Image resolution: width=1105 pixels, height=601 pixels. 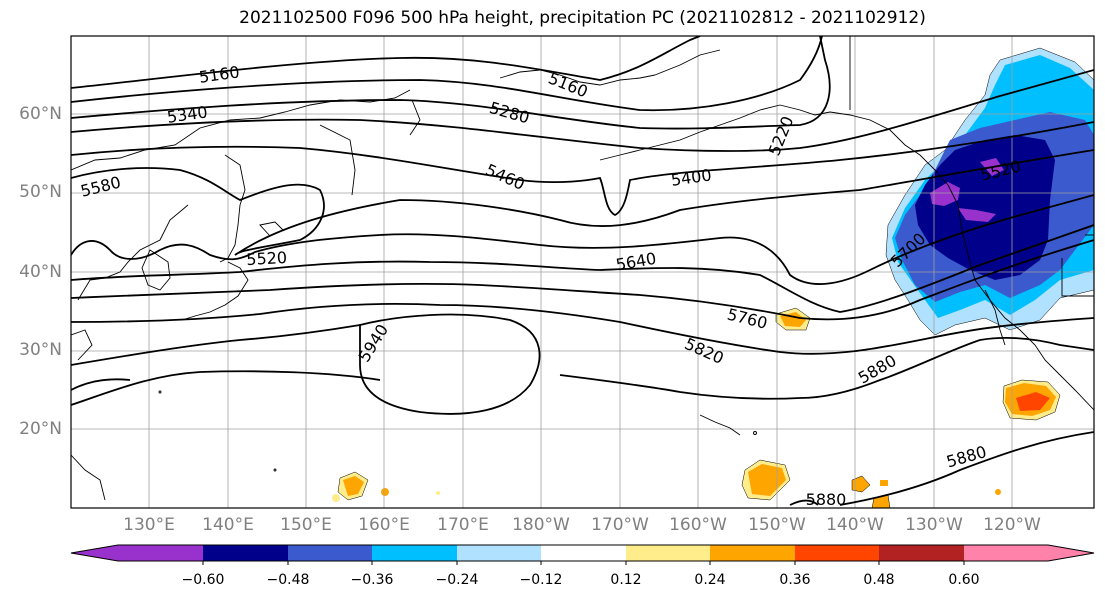 What do you see at coordinates (795, 580) in the screenshot?
I see `colorbar-tick-label: 0.36` at bounding box center [795, 580].